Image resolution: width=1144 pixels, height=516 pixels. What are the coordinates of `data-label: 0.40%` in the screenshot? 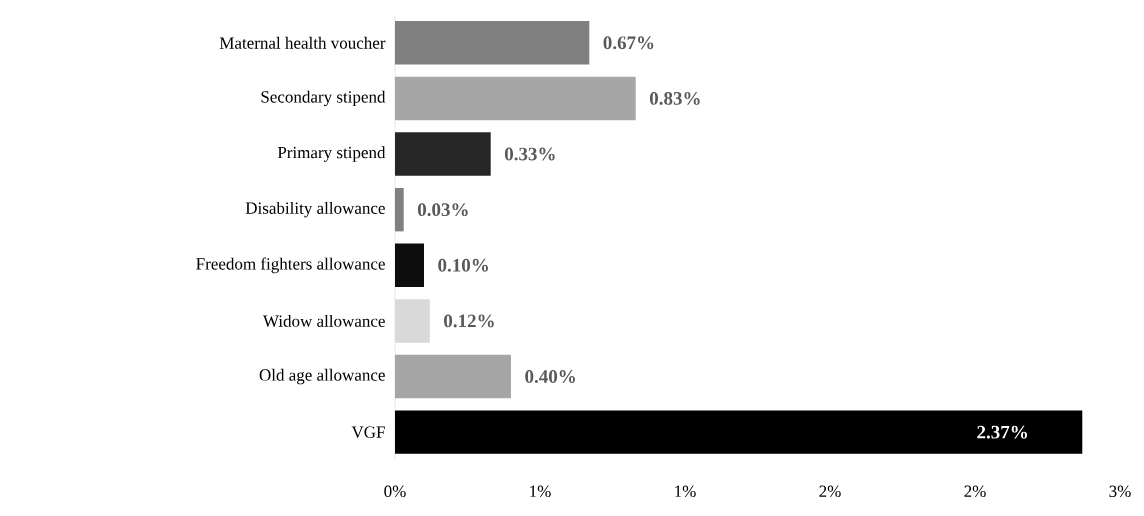 It's located at (550, 377).